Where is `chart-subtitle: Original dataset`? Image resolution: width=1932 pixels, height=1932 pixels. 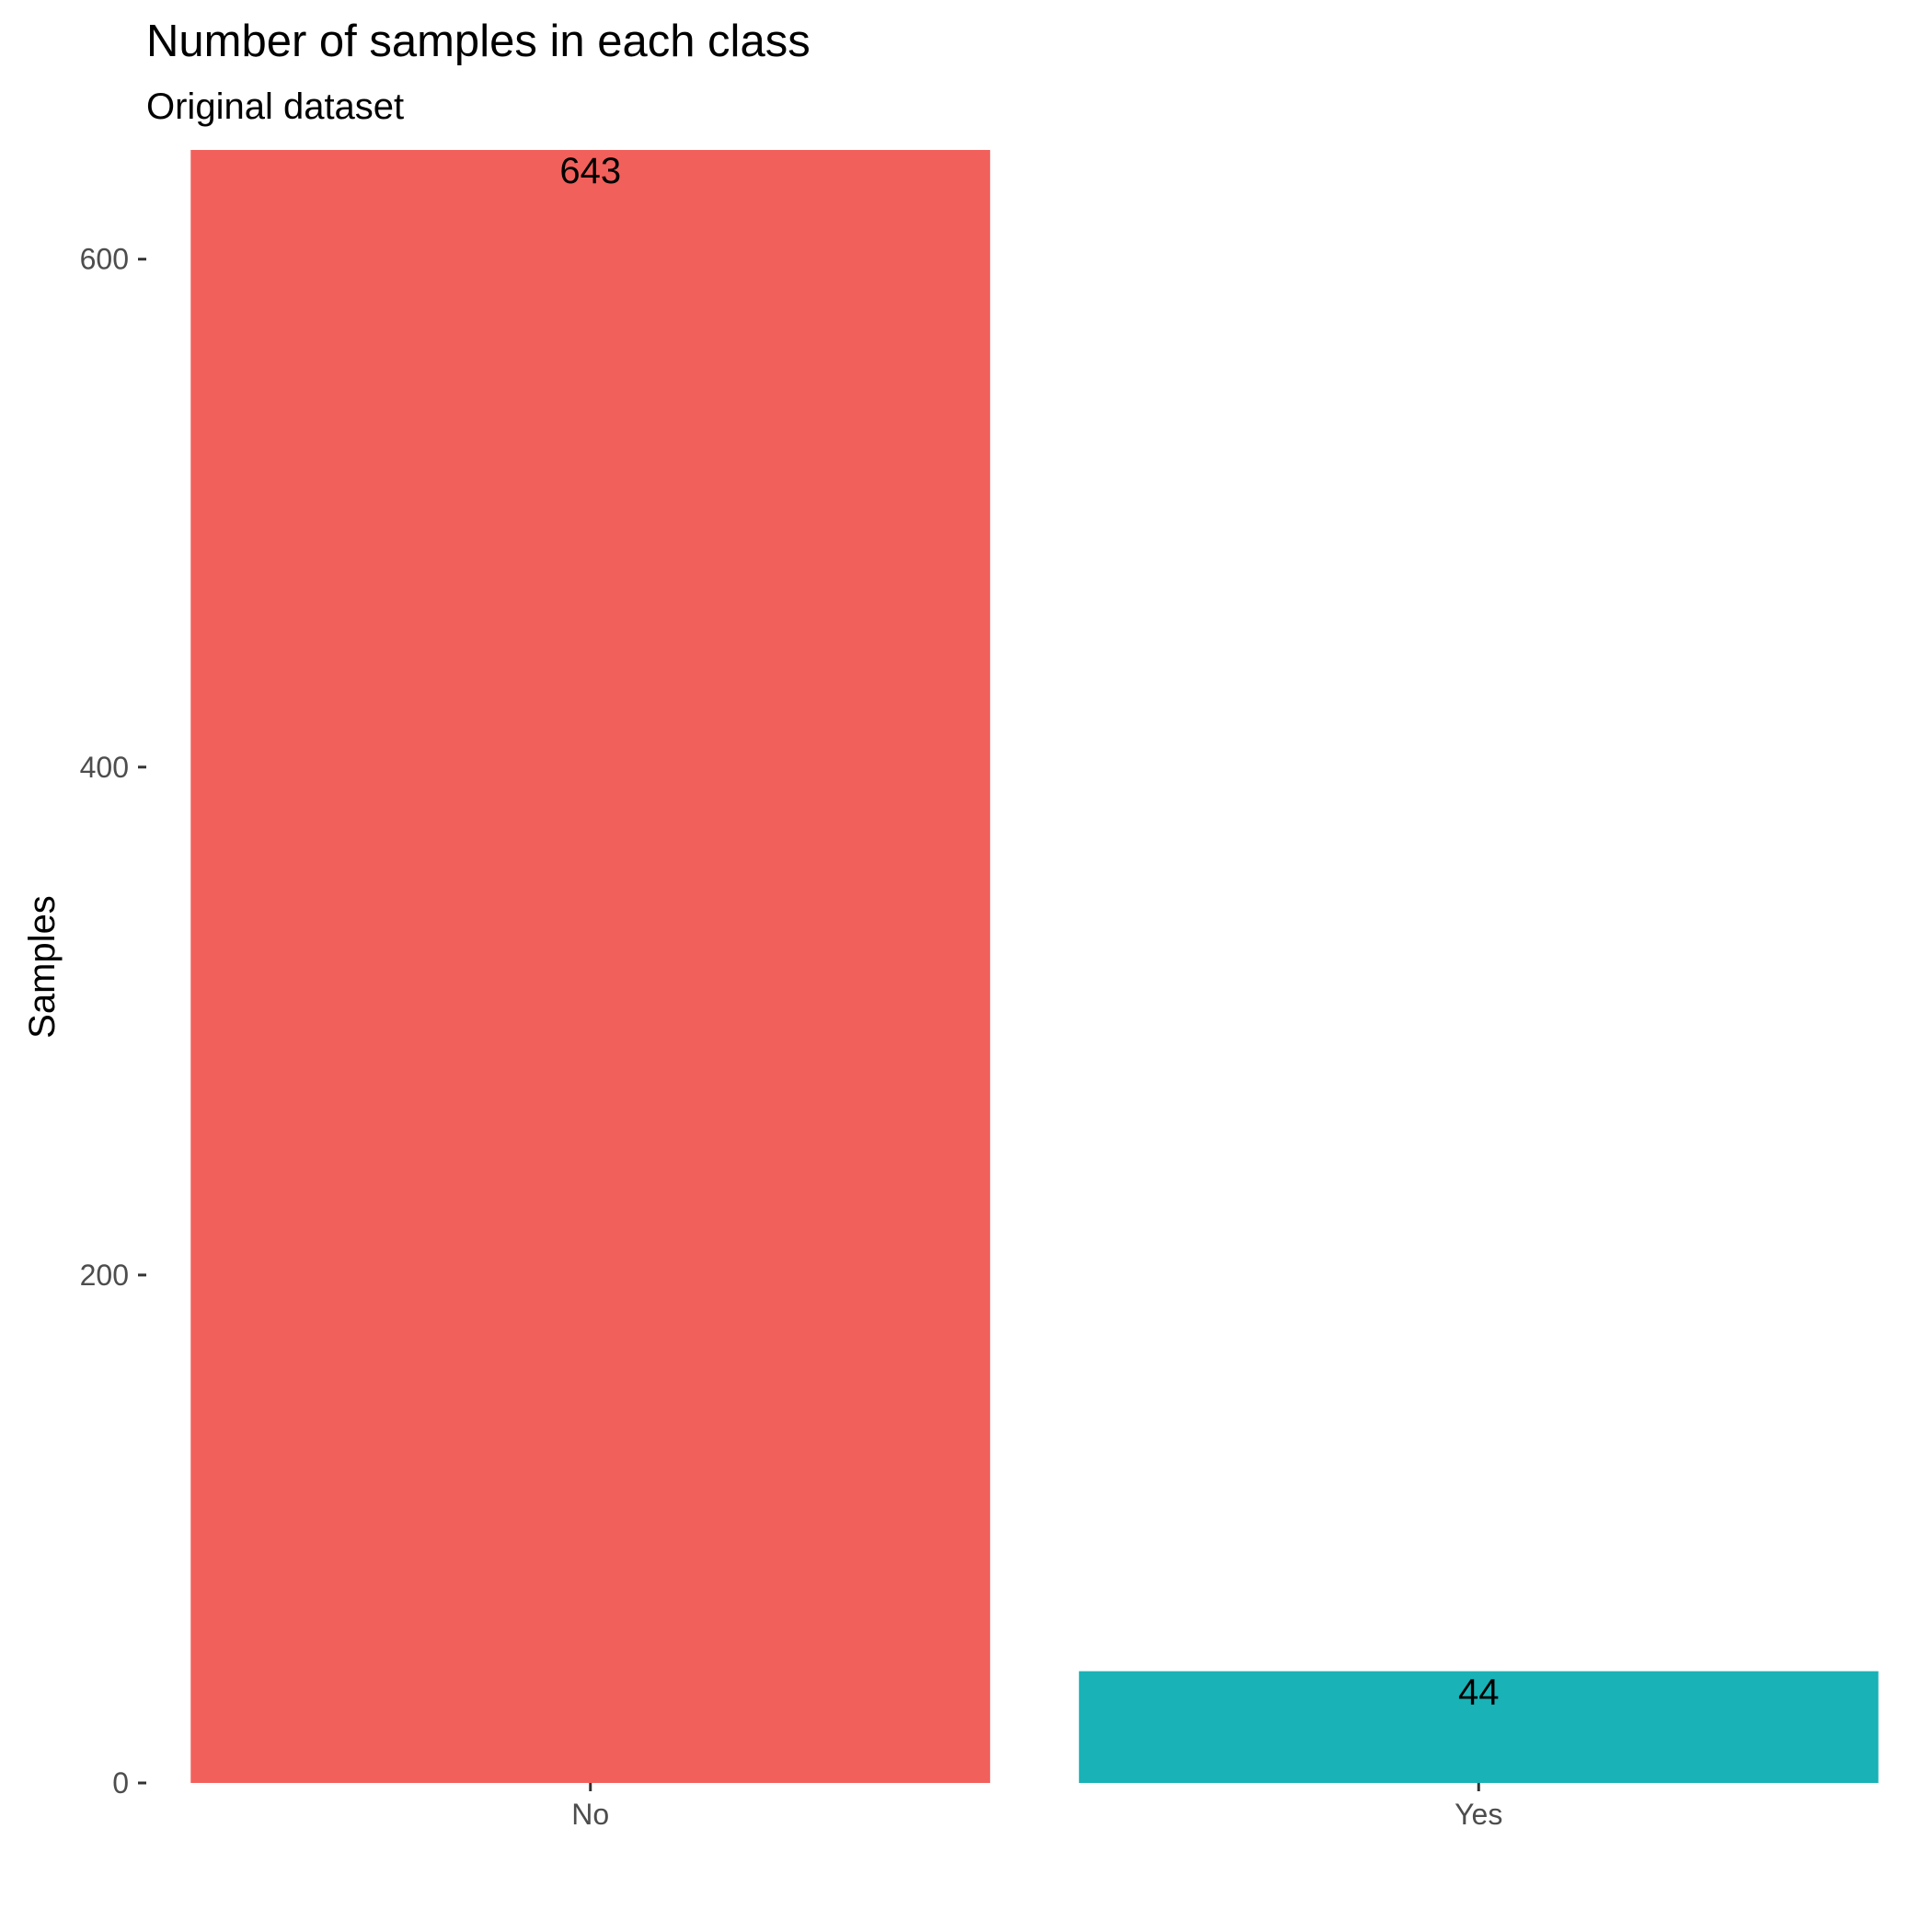
chart-subtitle: Original dataset is located at coordinates (275, 106).